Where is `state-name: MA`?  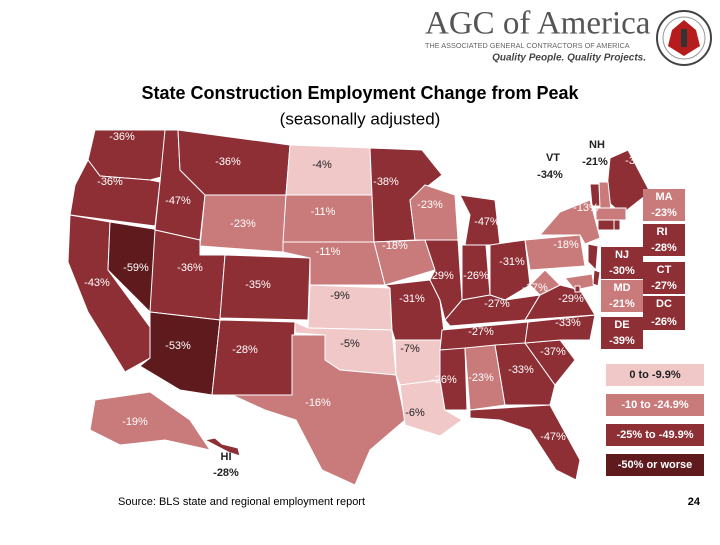
state-name: MA is located at coordinates (663, 197).